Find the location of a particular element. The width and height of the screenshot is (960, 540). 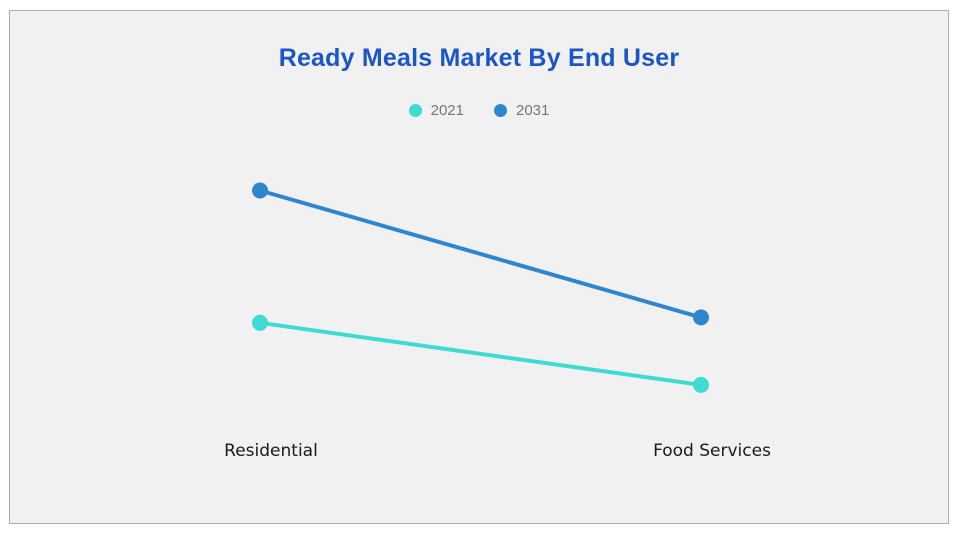

x-axis-label-residential: Residential is located at coordinates (271, 451).